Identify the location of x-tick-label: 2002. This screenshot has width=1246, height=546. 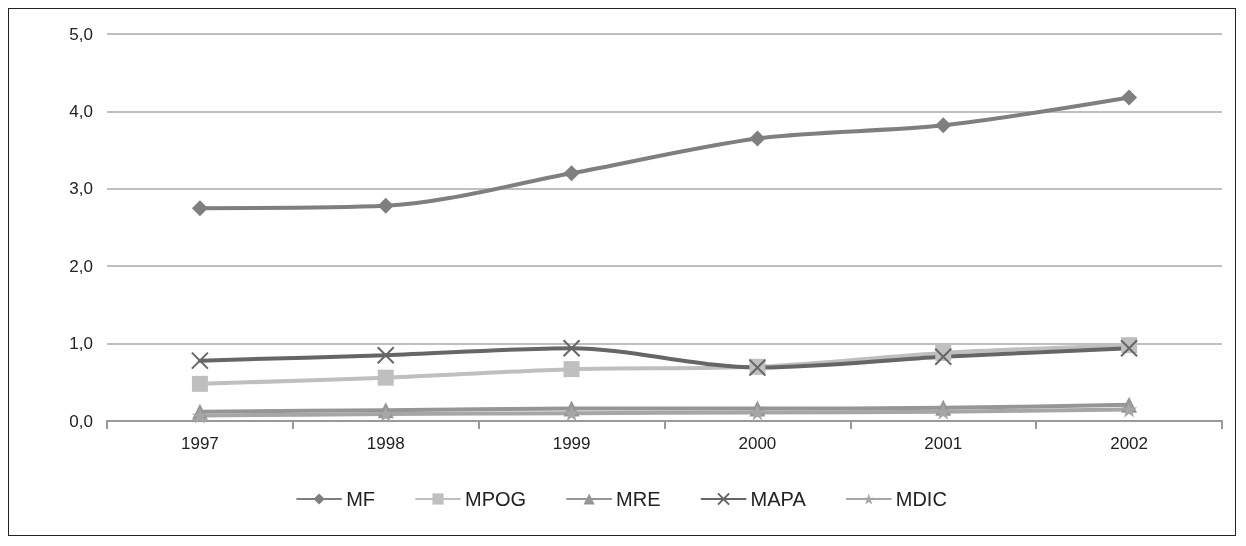
(1129, 443).